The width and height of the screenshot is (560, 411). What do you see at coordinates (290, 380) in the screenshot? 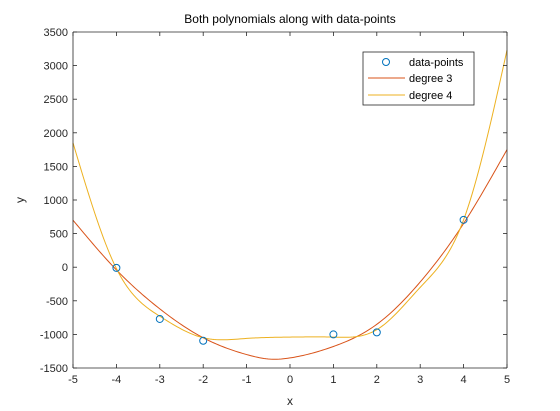
I see `x-tick-label: 0` at bounding box center [290, 380].